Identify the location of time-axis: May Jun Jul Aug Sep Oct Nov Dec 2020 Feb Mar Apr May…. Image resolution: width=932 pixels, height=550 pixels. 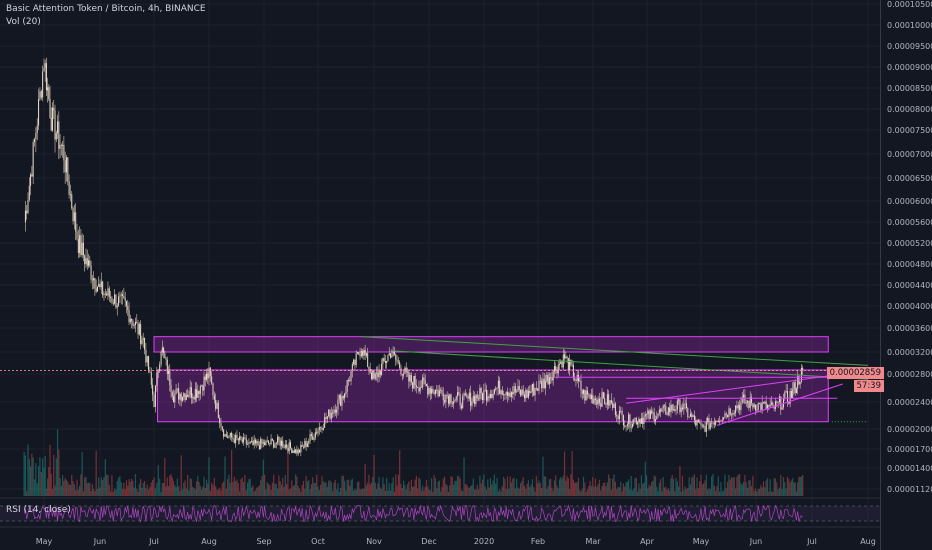
(456, 541).